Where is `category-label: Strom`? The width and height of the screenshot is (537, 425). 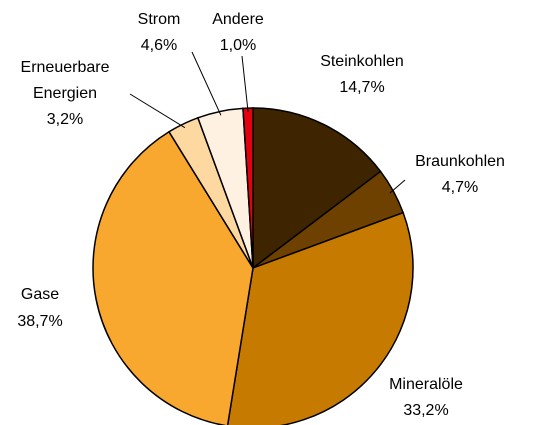
category-label: Strom is located at coordinates (159, 19).